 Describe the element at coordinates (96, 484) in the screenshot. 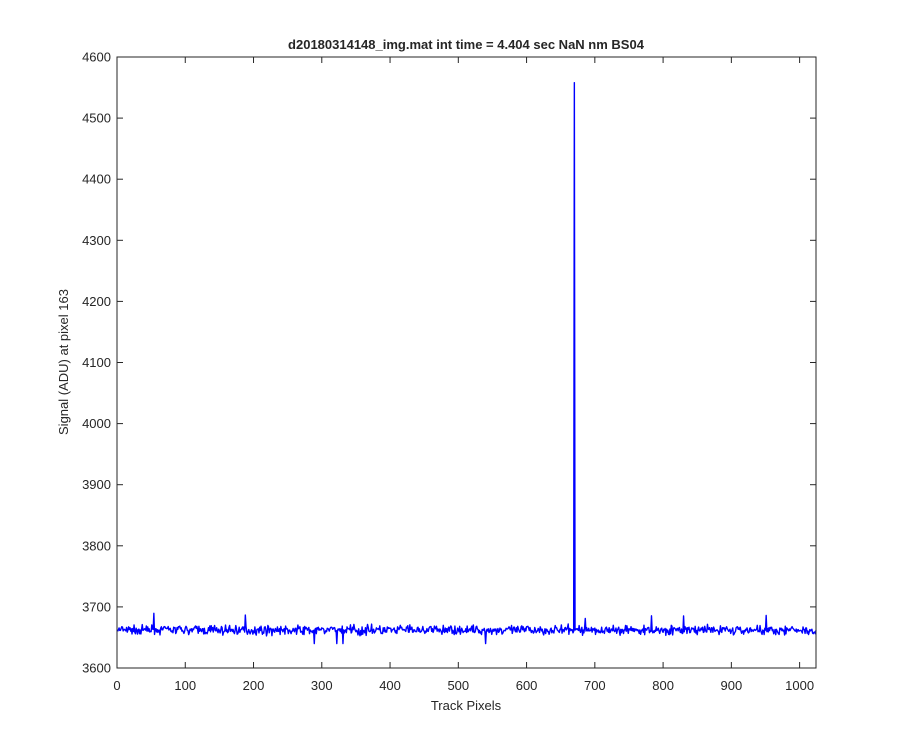

I see `y-tick-label: 3900` at that location.